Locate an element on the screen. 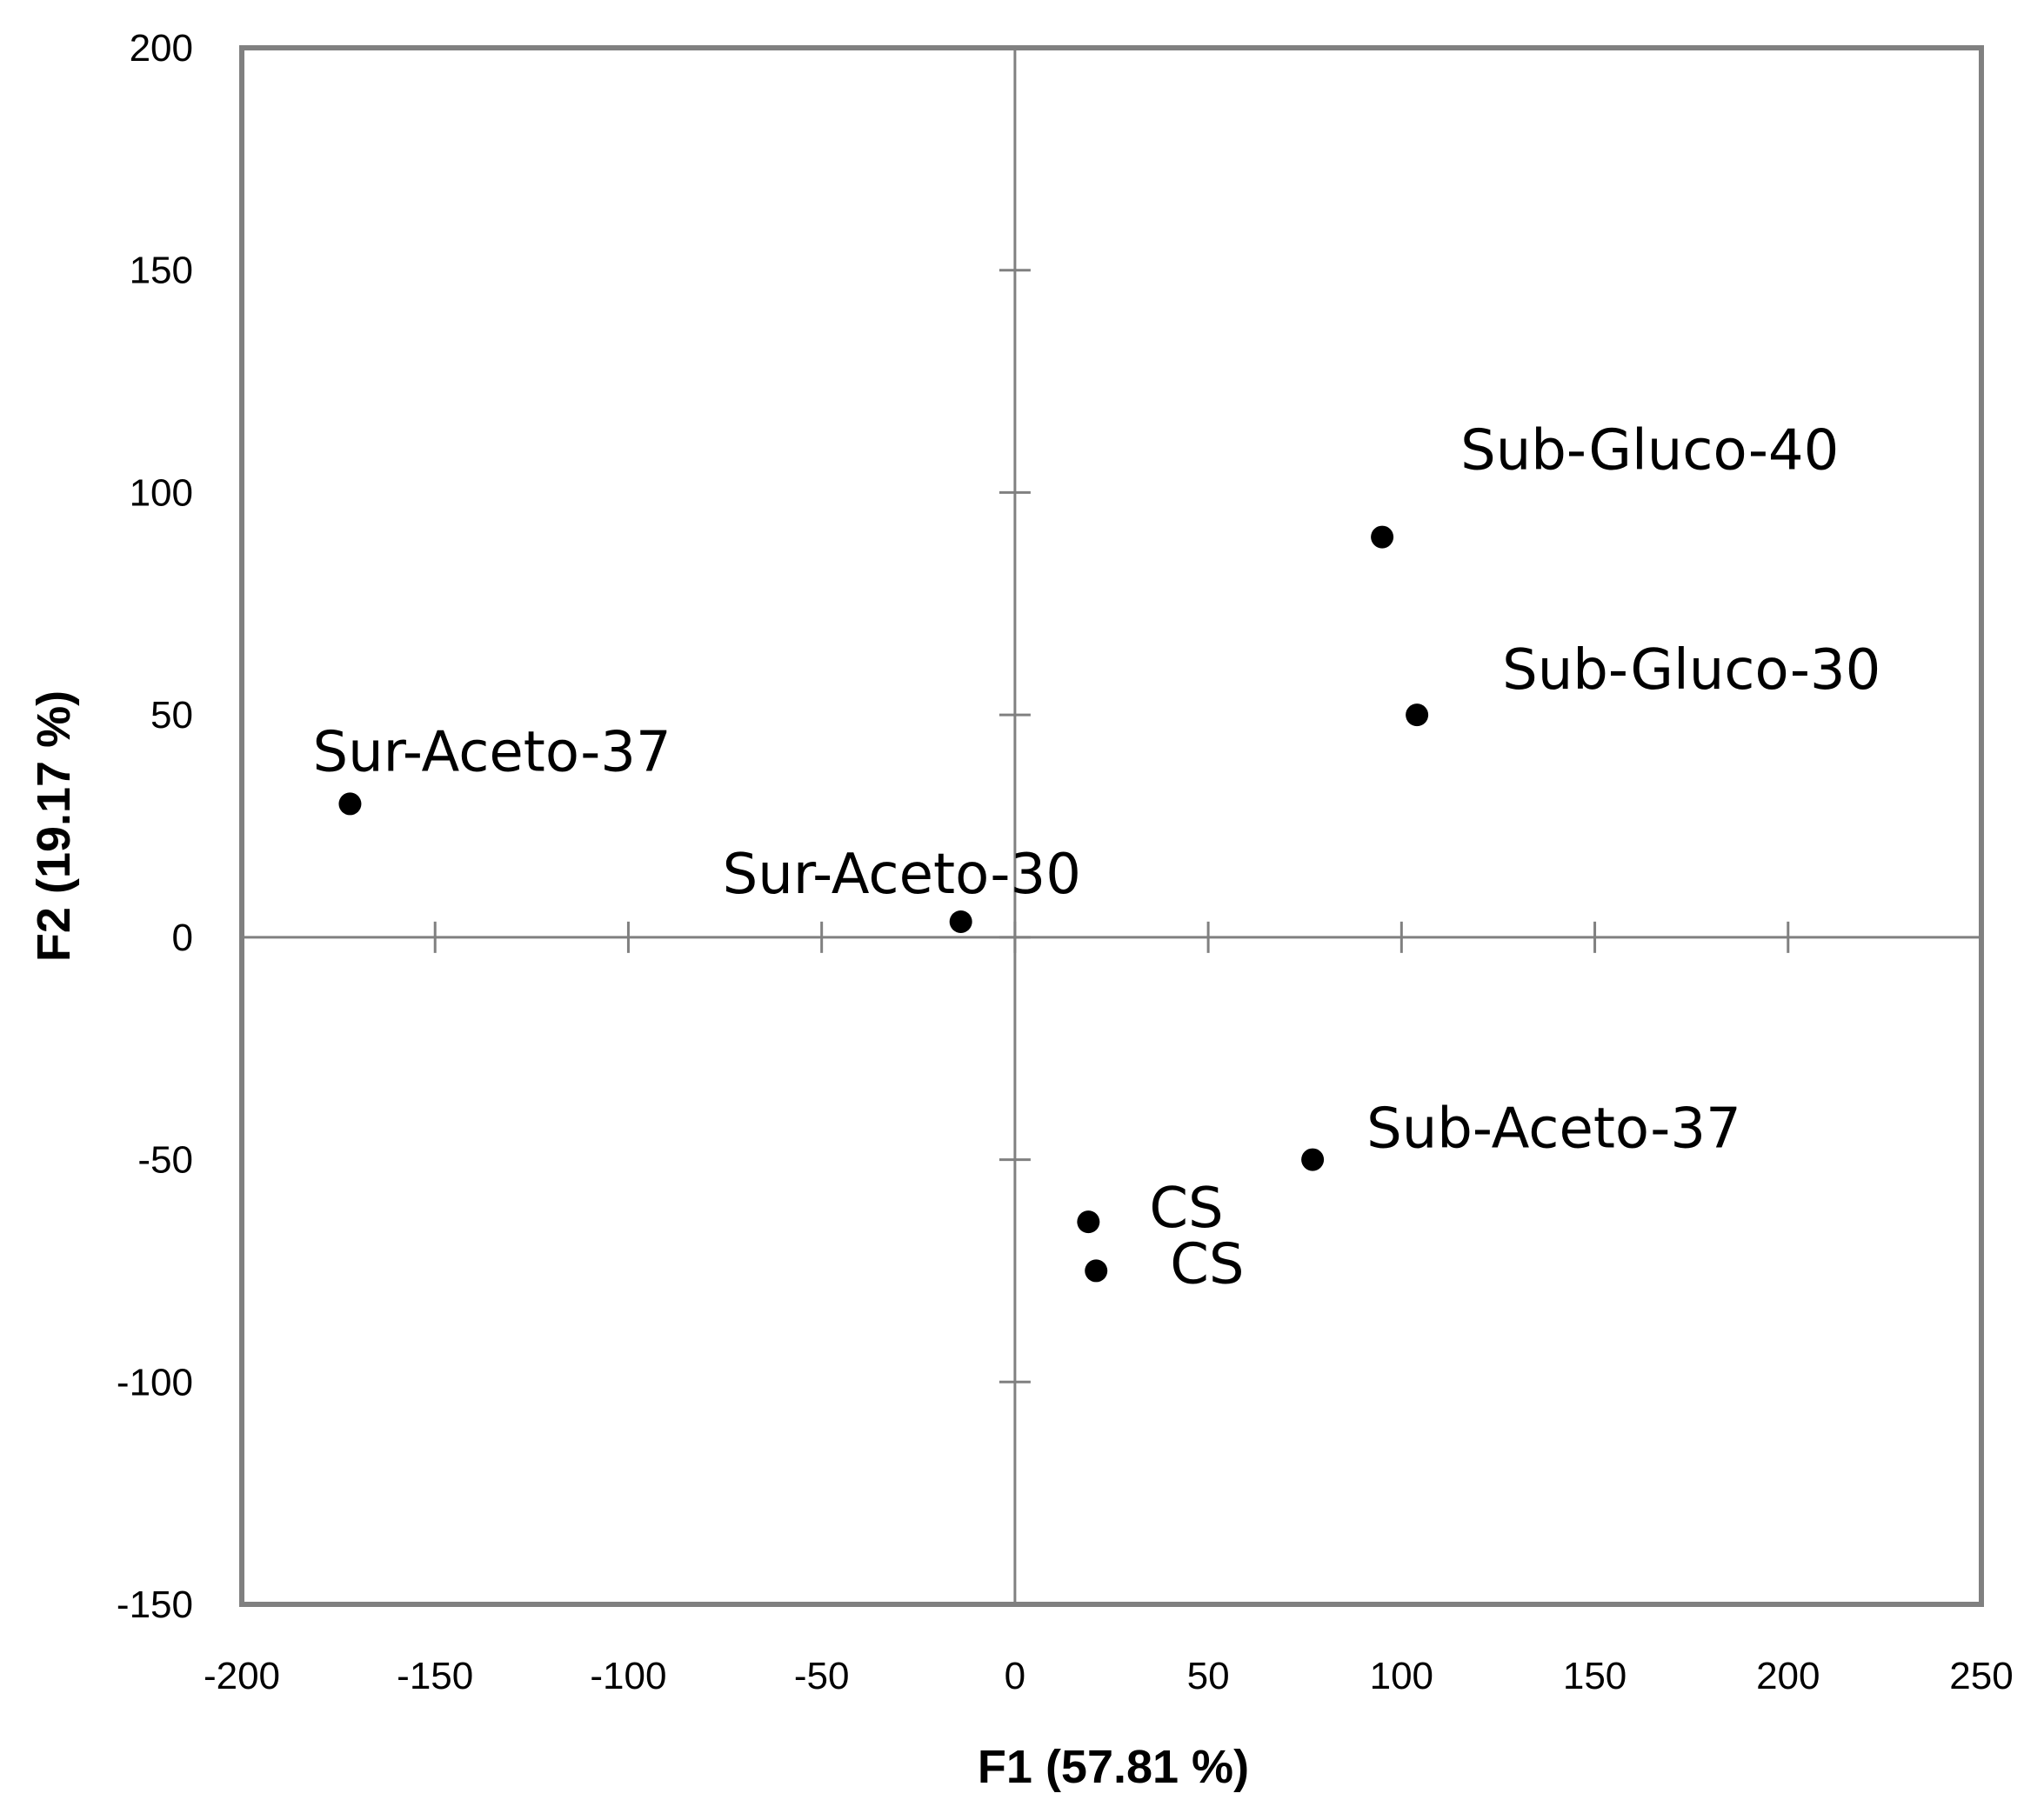 This screenshot has width=2044, height=1820. x-tick-label: 200 is located at coordinates (1788, 1676).